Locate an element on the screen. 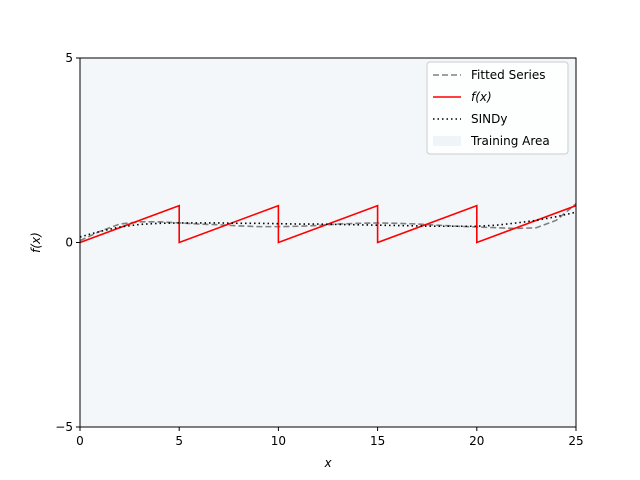  y-tick-label: 5 is located at coordinates (69, 58).